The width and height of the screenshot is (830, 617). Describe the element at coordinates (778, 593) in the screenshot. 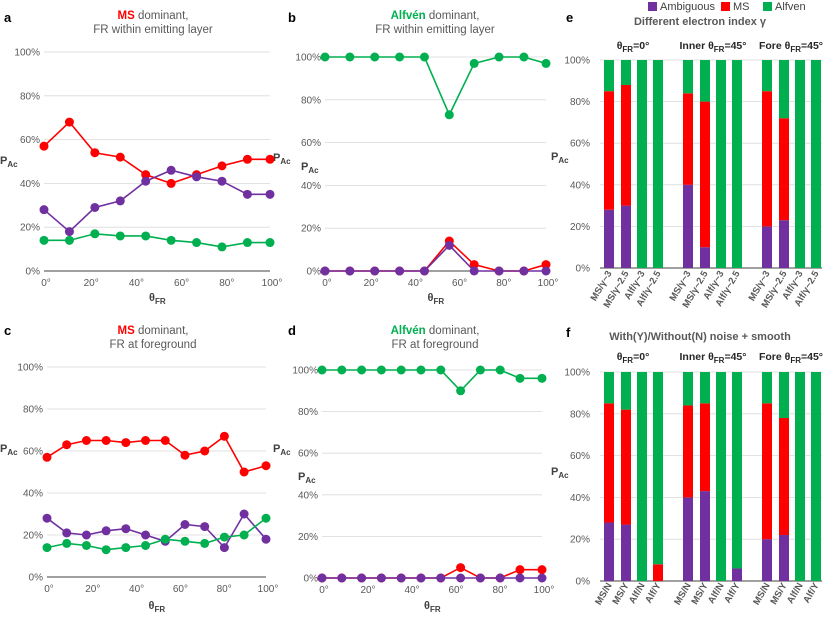

I see `category-label: MS/Y` at that location.